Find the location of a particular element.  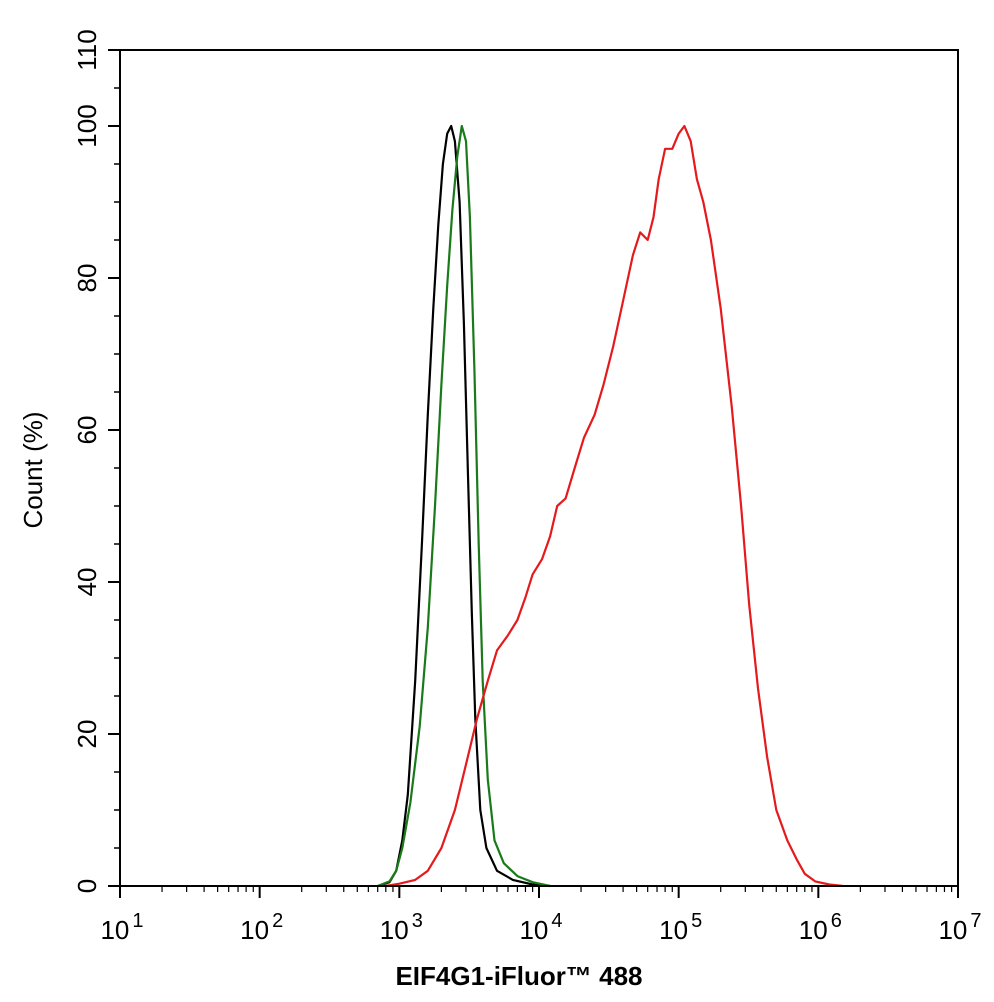

y-tick-label: 100 is located at coordinates (87, 125).